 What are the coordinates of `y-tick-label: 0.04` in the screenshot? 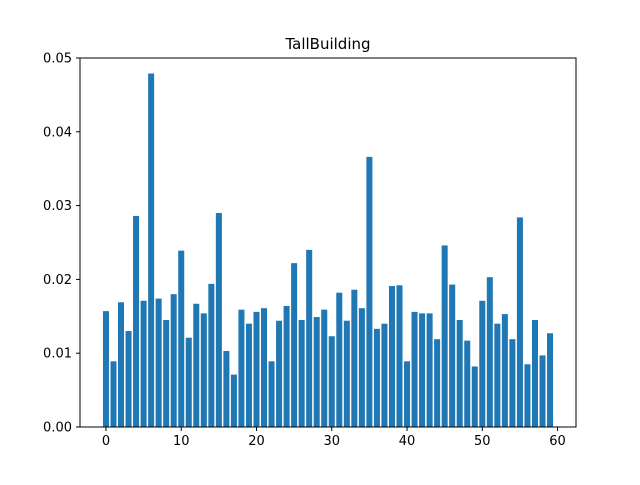 It's located at (57, 132).